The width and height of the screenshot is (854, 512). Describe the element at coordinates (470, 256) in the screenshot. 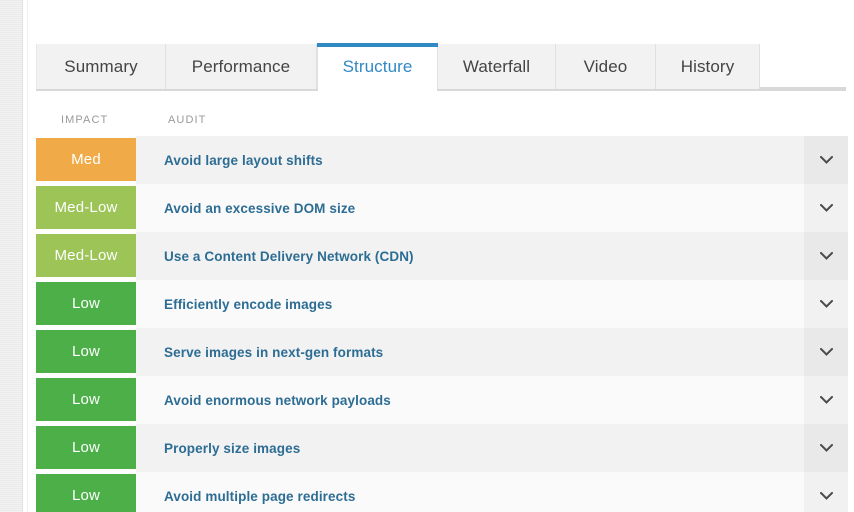

I see `audit-cell: Use a Content Delivery Network (CDN)` at that location.